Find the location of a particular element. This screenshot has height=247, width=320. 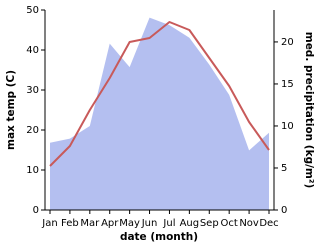

y-tick-label: 10 is located at coordinates (32, 170).